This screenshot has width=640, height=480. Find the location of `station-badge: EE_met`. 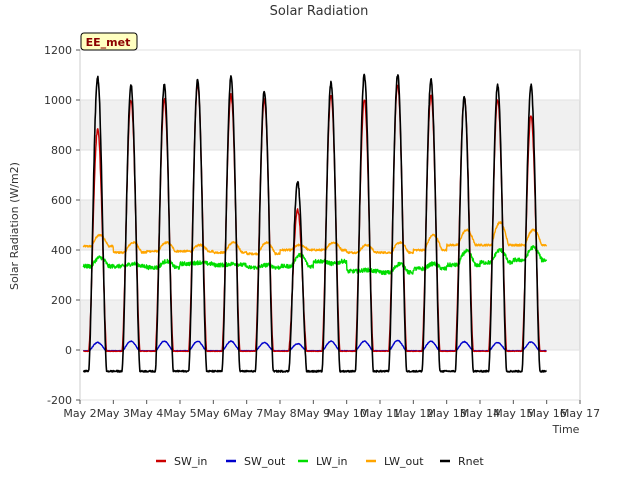

station-badge: EE_met is located at coordinates (109, 41).